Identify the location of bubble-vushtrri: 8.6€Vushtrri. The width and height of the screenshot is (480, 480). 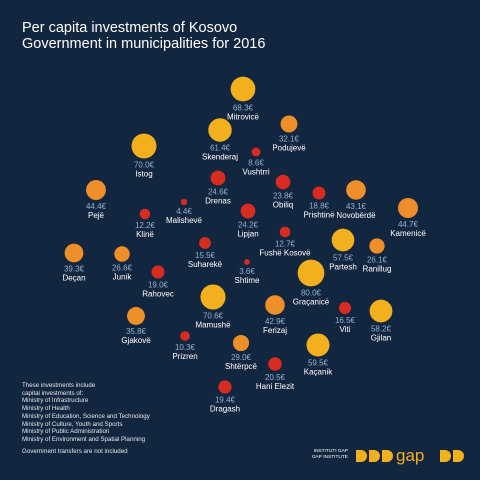
(256, 161).